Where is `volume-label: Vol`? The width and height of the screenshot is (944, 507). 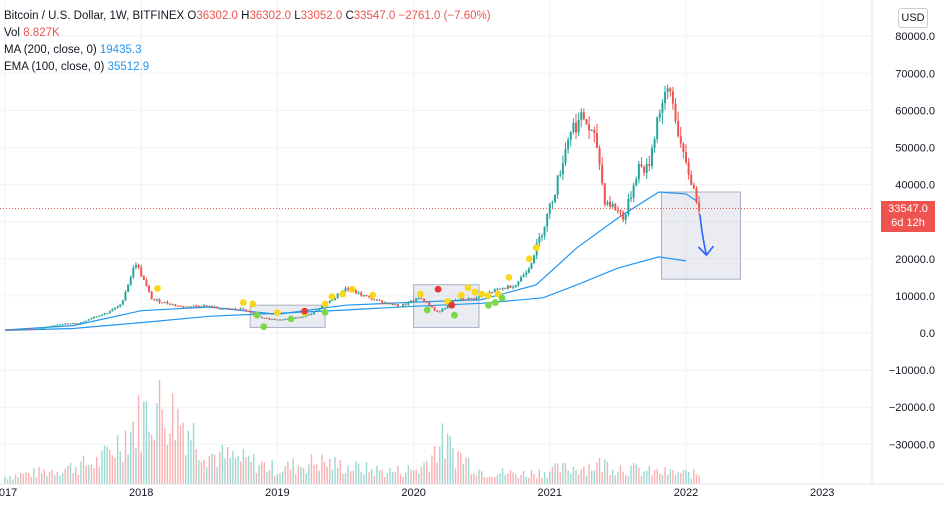
volume-label: Vol is located at coordinates (12, 33).